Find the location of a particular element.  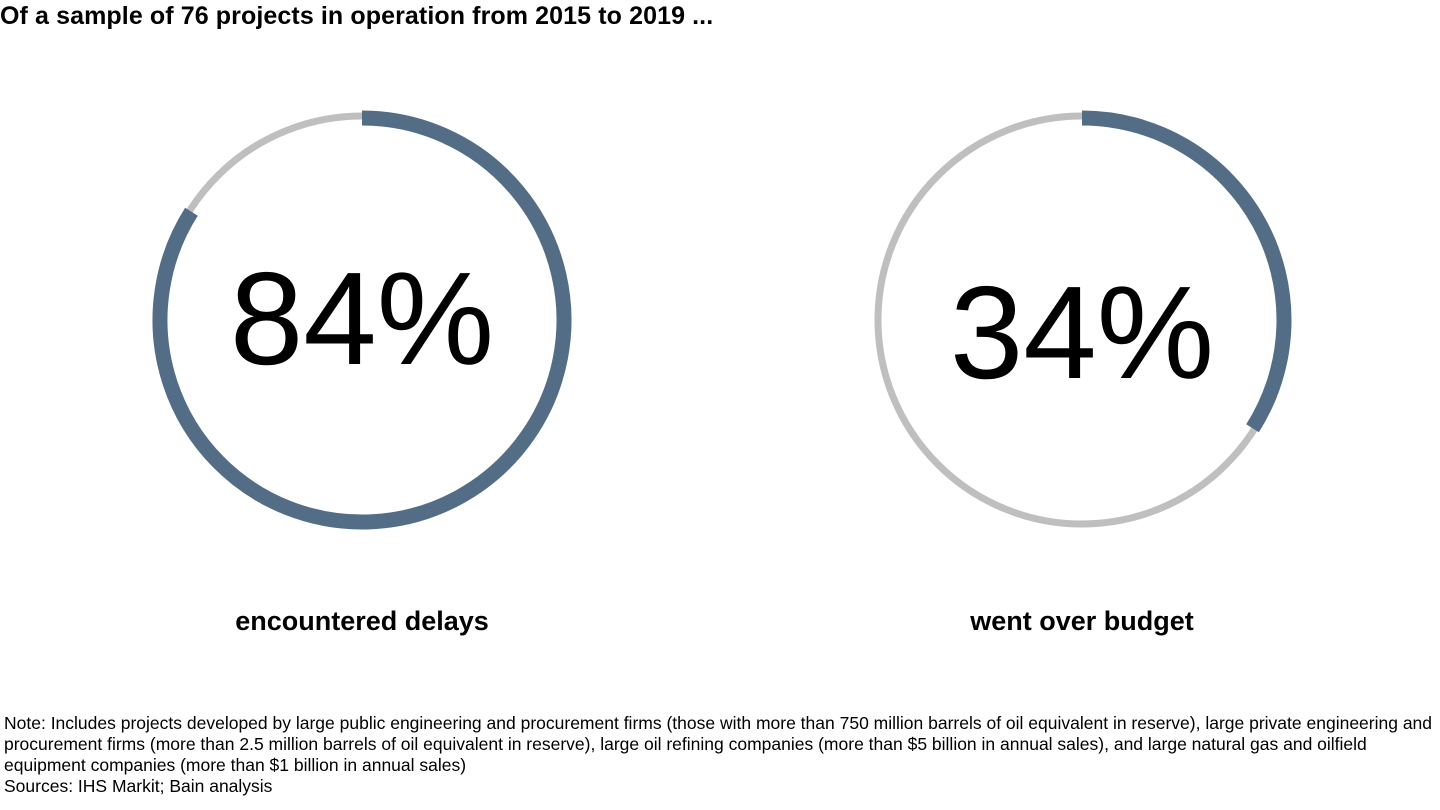

donut-value-arc is located at coordinates (1186, 271).